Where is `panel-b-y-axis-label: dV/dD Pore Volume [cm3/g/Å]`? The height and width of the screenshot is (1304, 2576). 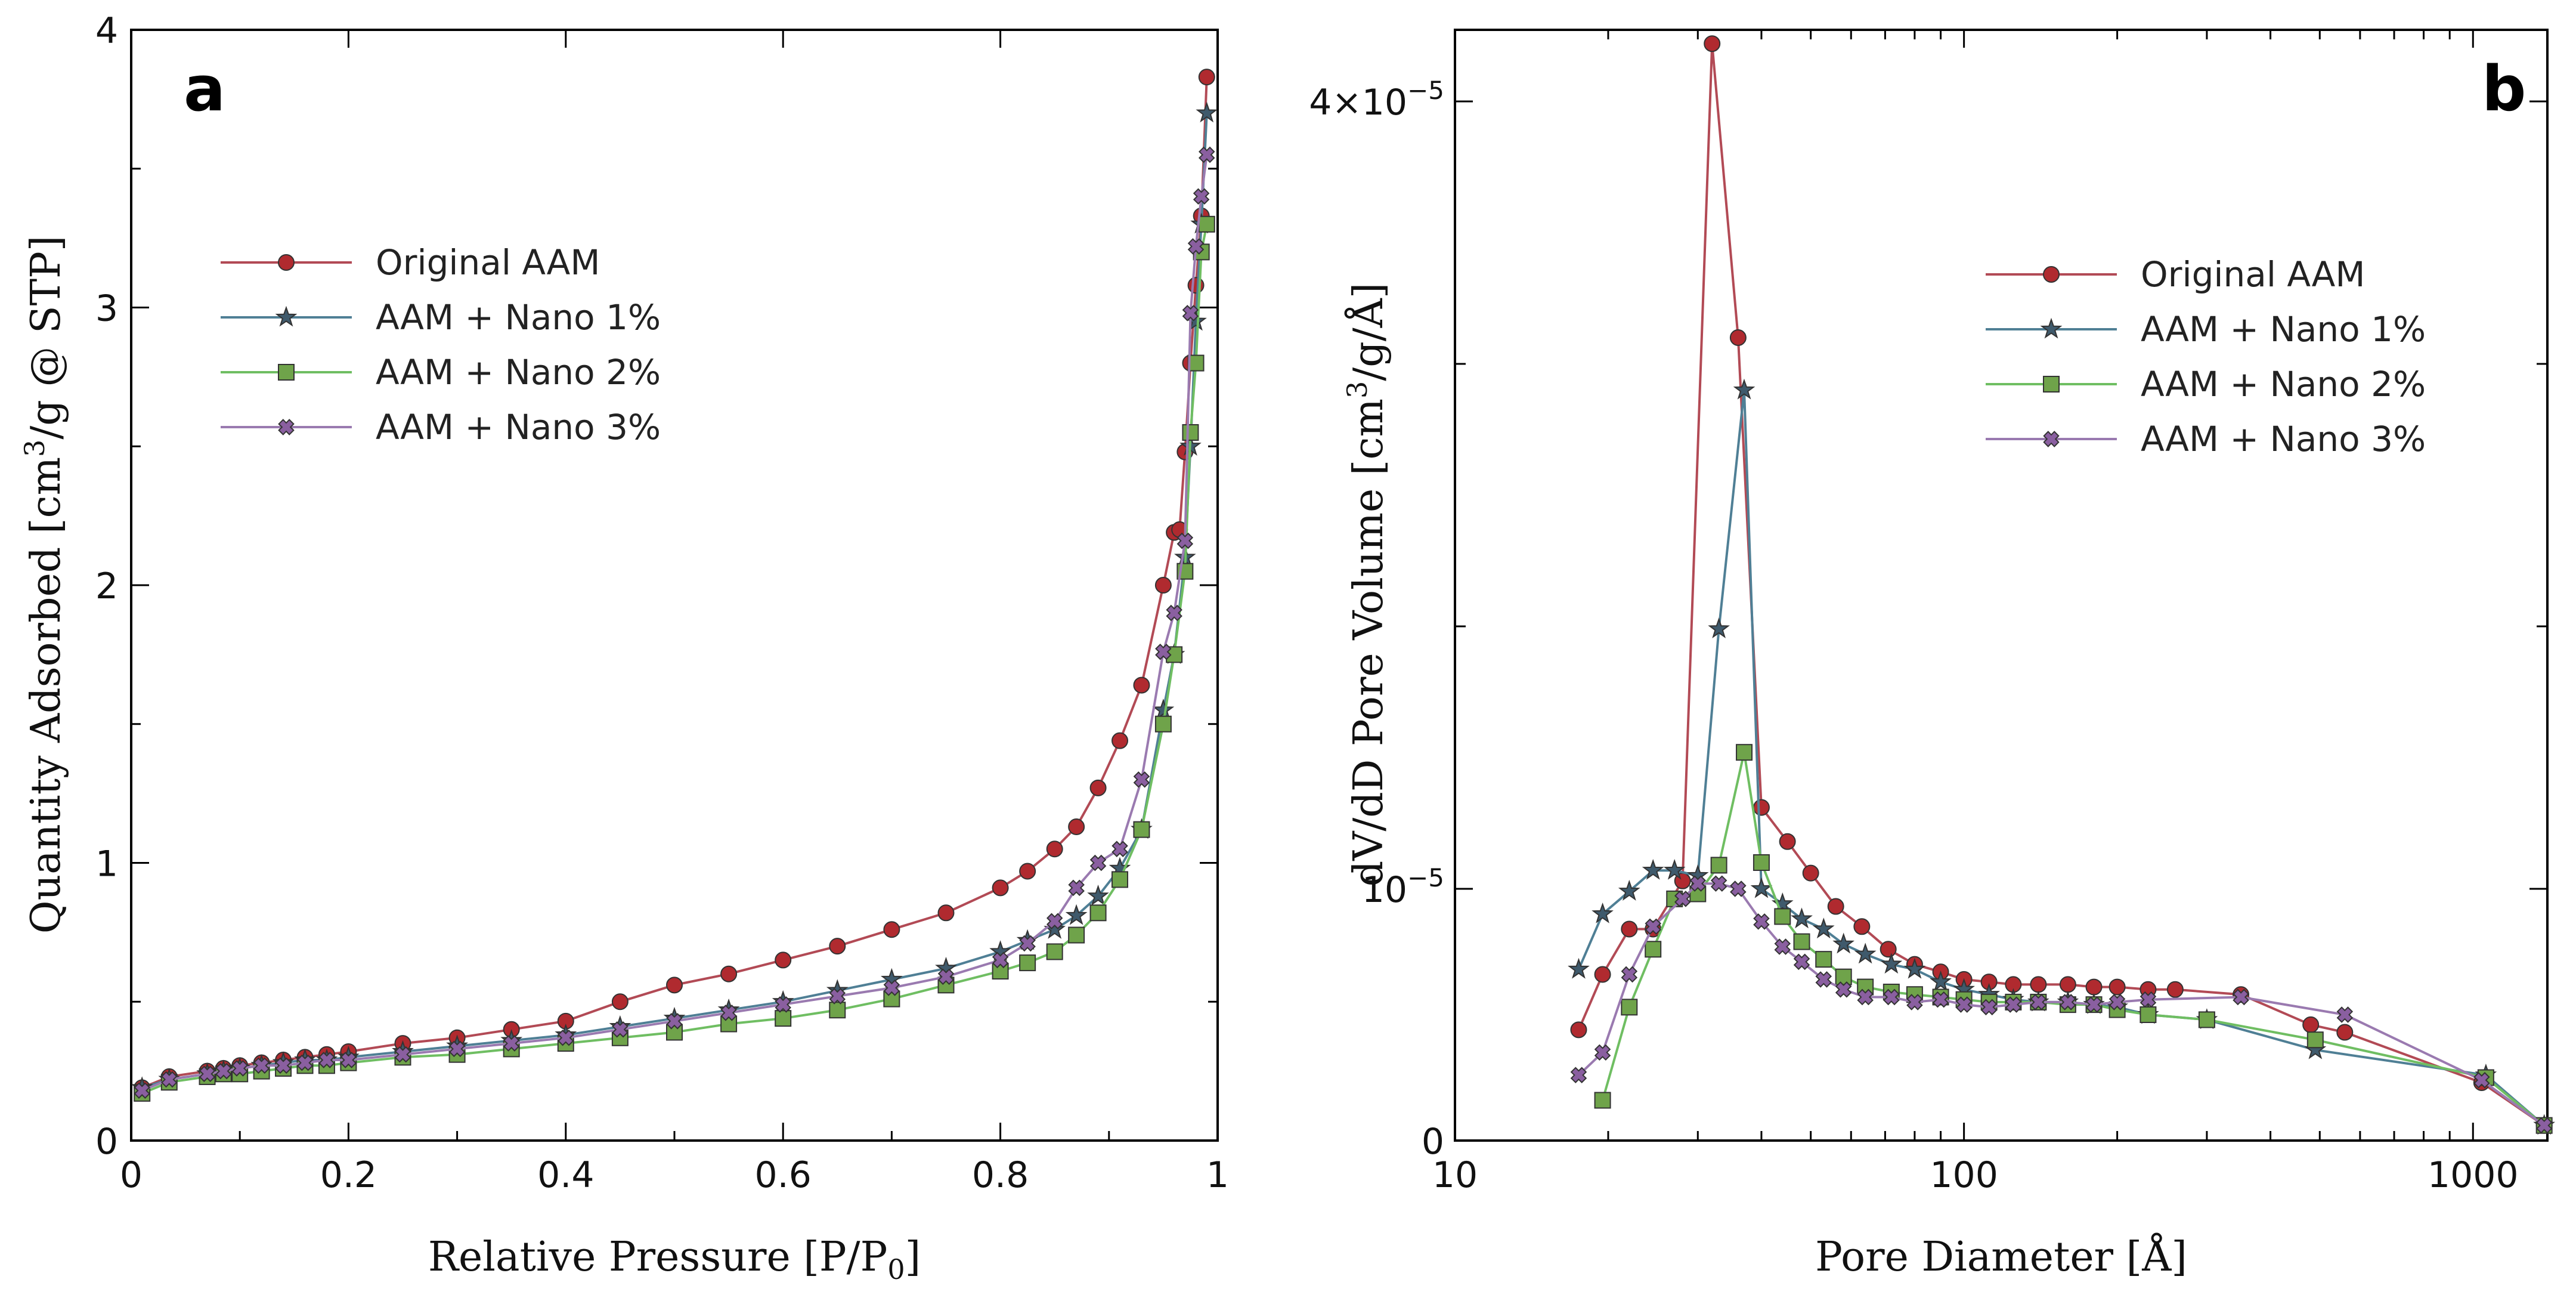 panel-b-y-axis-label: dV/dD Pore Volume [cm3/g/Å] is located at coordinates (1367, 585).